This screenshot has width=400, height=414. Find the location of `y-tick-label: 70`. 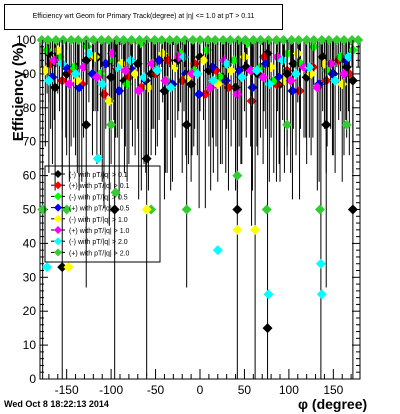

y-tick-label: 70 is located at coordinates (30, 142).